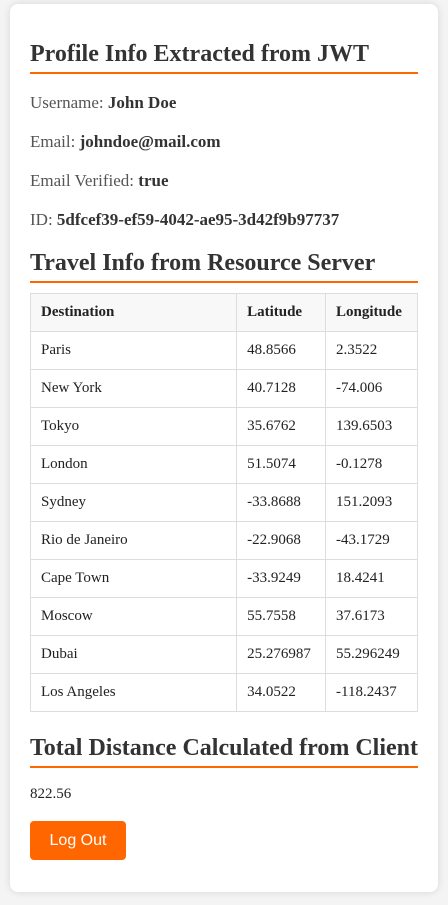 Image resolution: width=448 pixels, height=905 pixels. I want to click on email-value: johndoe@mail.com, so click(150, 141).